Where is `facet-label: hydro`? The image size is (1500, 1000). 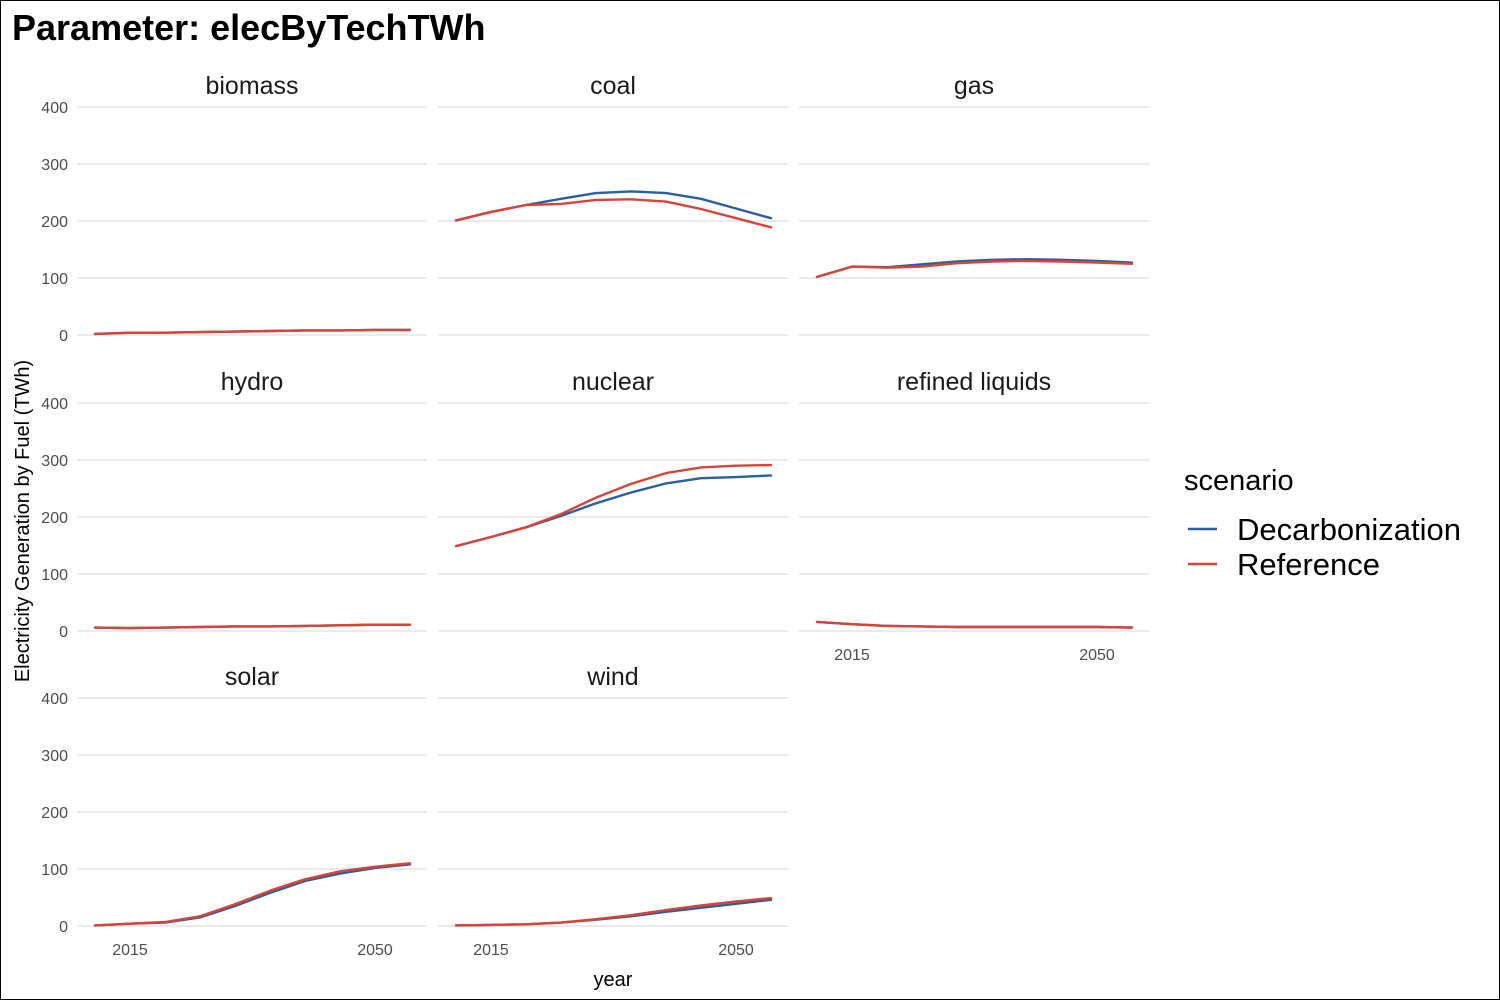
facet-label: hydro is located at coordinates (252, 382).